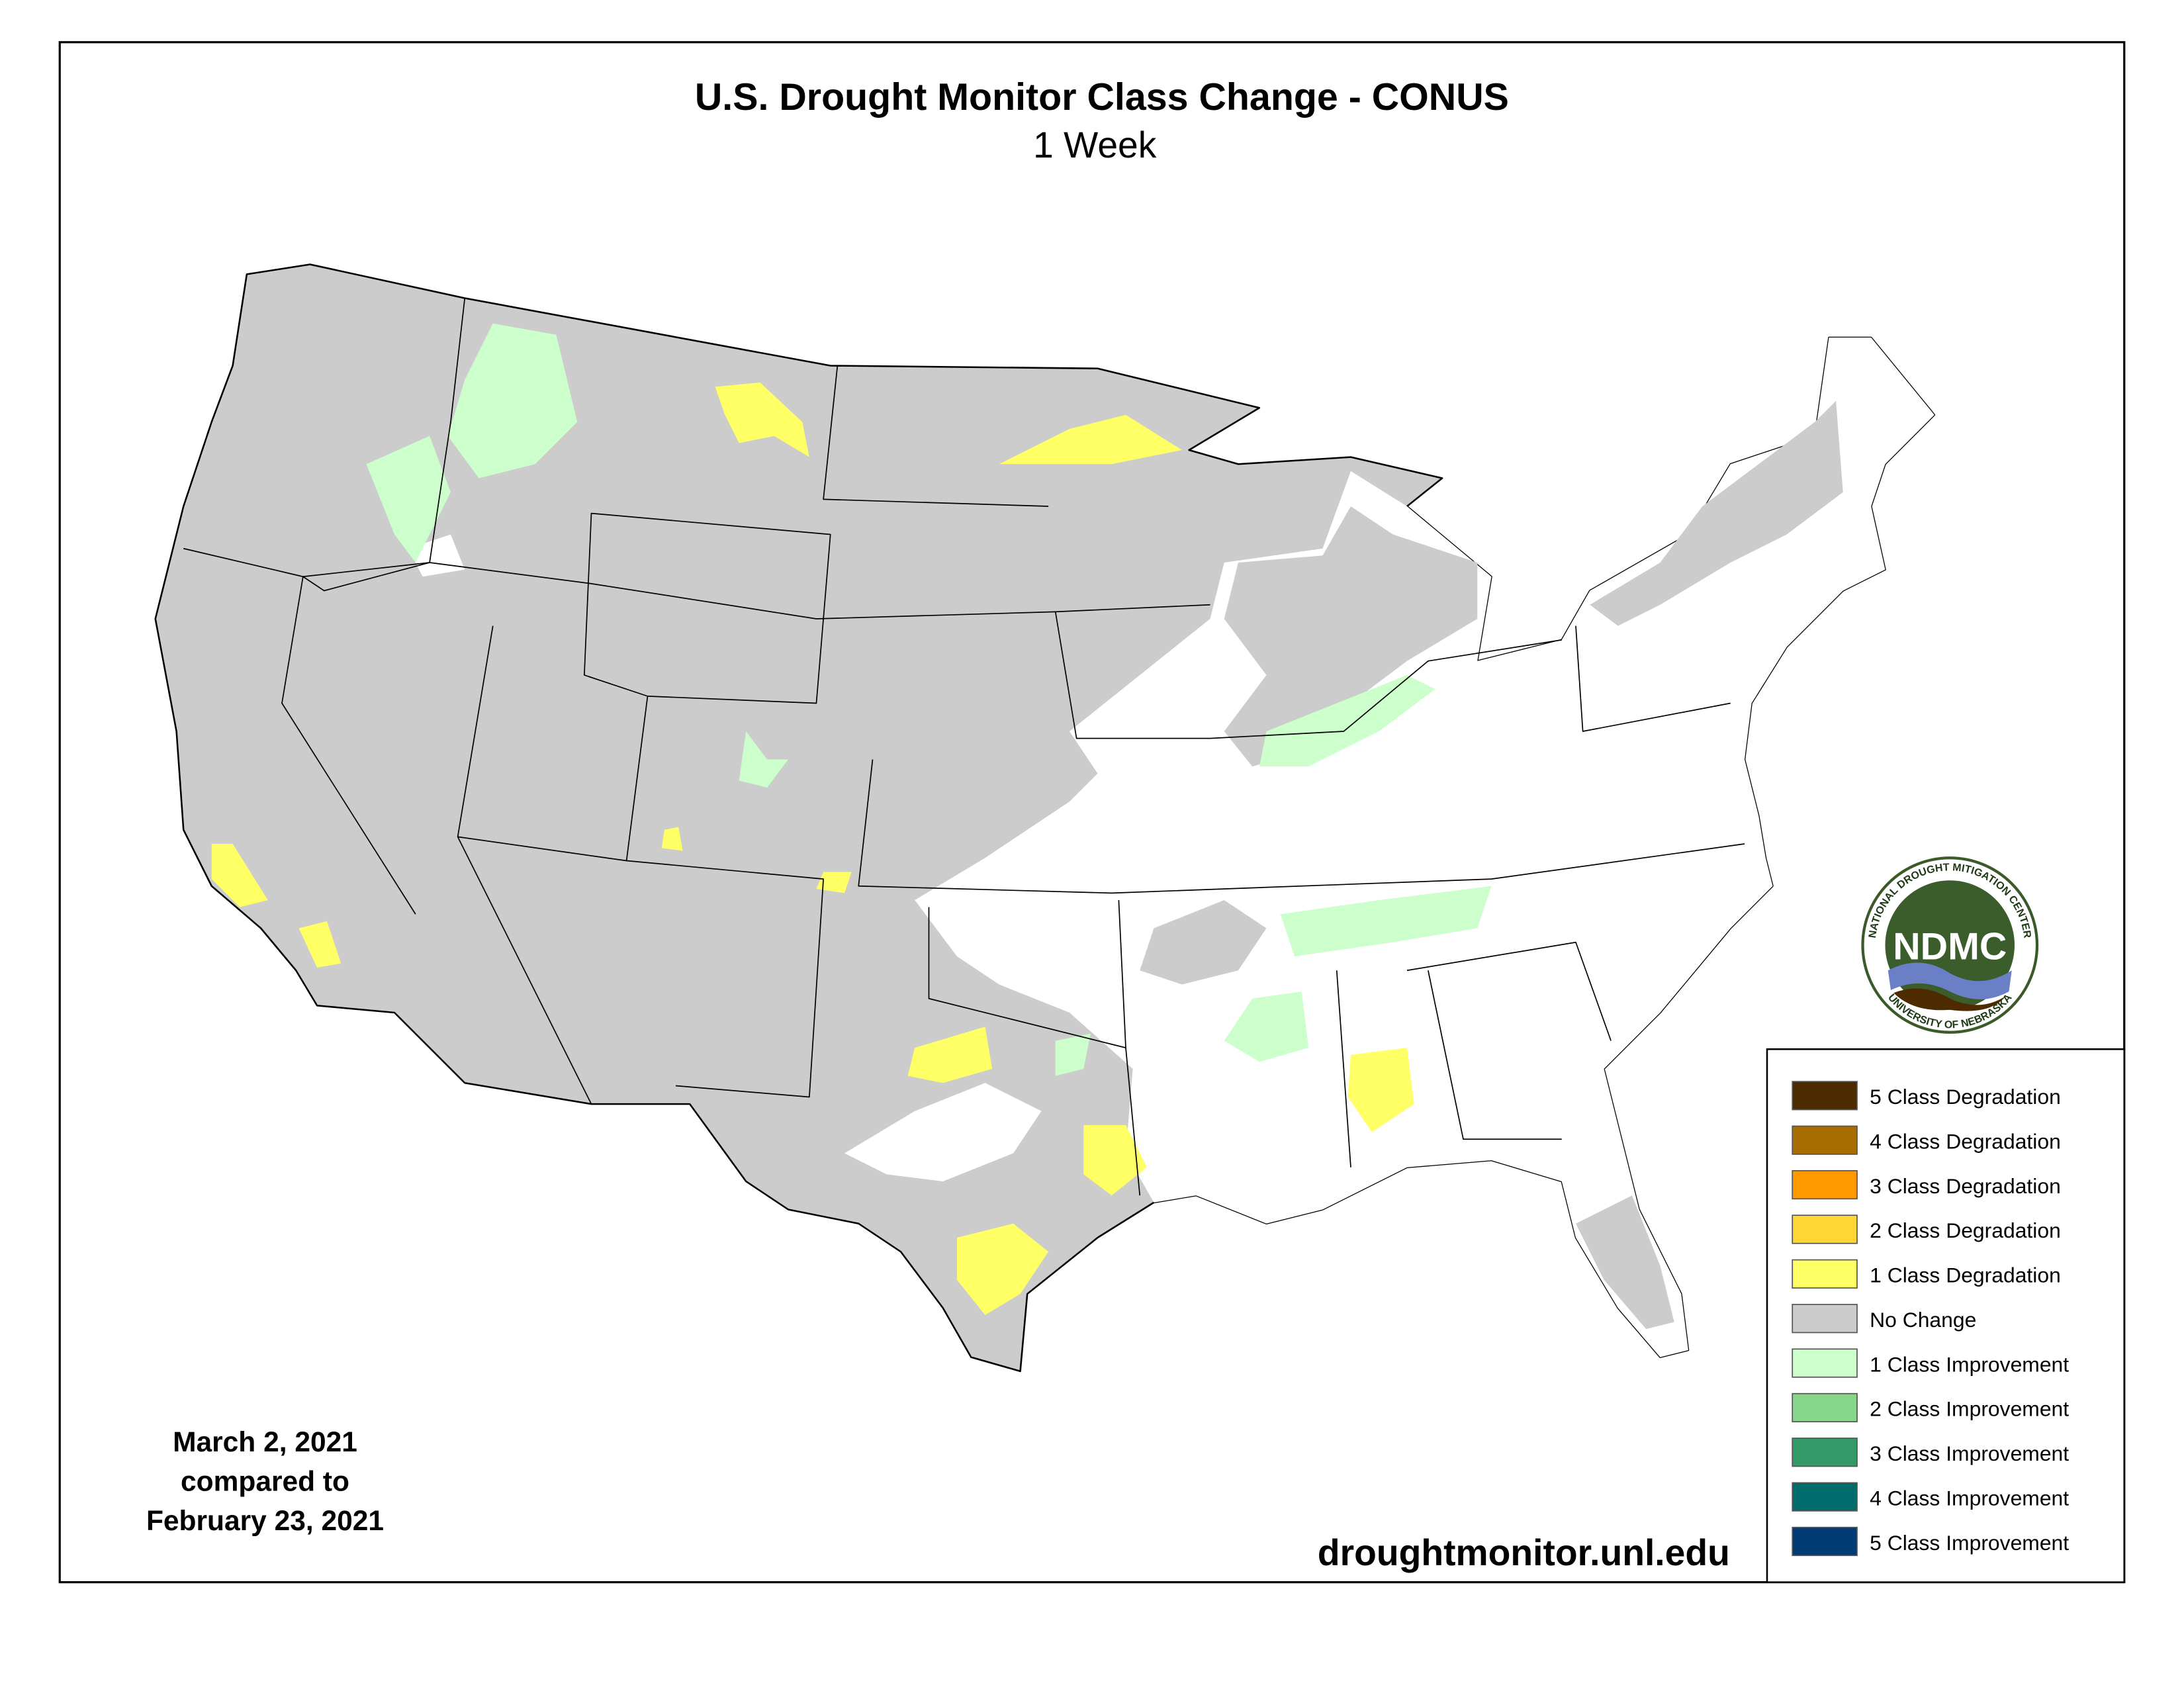 The image size is (2184, 1691). What do you see at coordinates (512, 401) in the screenshot?
I see `improvement-idaho` at bounding box center [512, 401].